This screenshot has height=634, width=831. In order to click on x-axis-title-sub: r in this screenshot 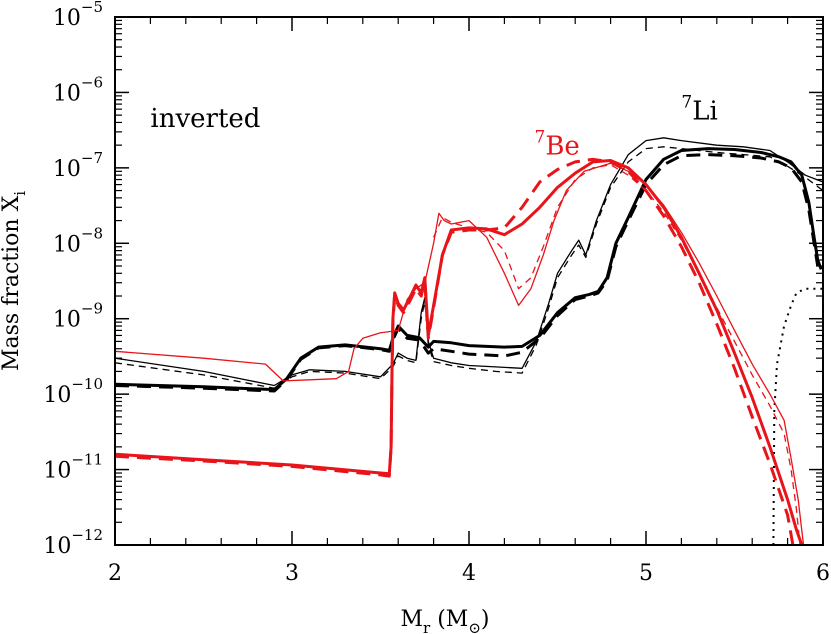, I will do `click(427, 626)`.